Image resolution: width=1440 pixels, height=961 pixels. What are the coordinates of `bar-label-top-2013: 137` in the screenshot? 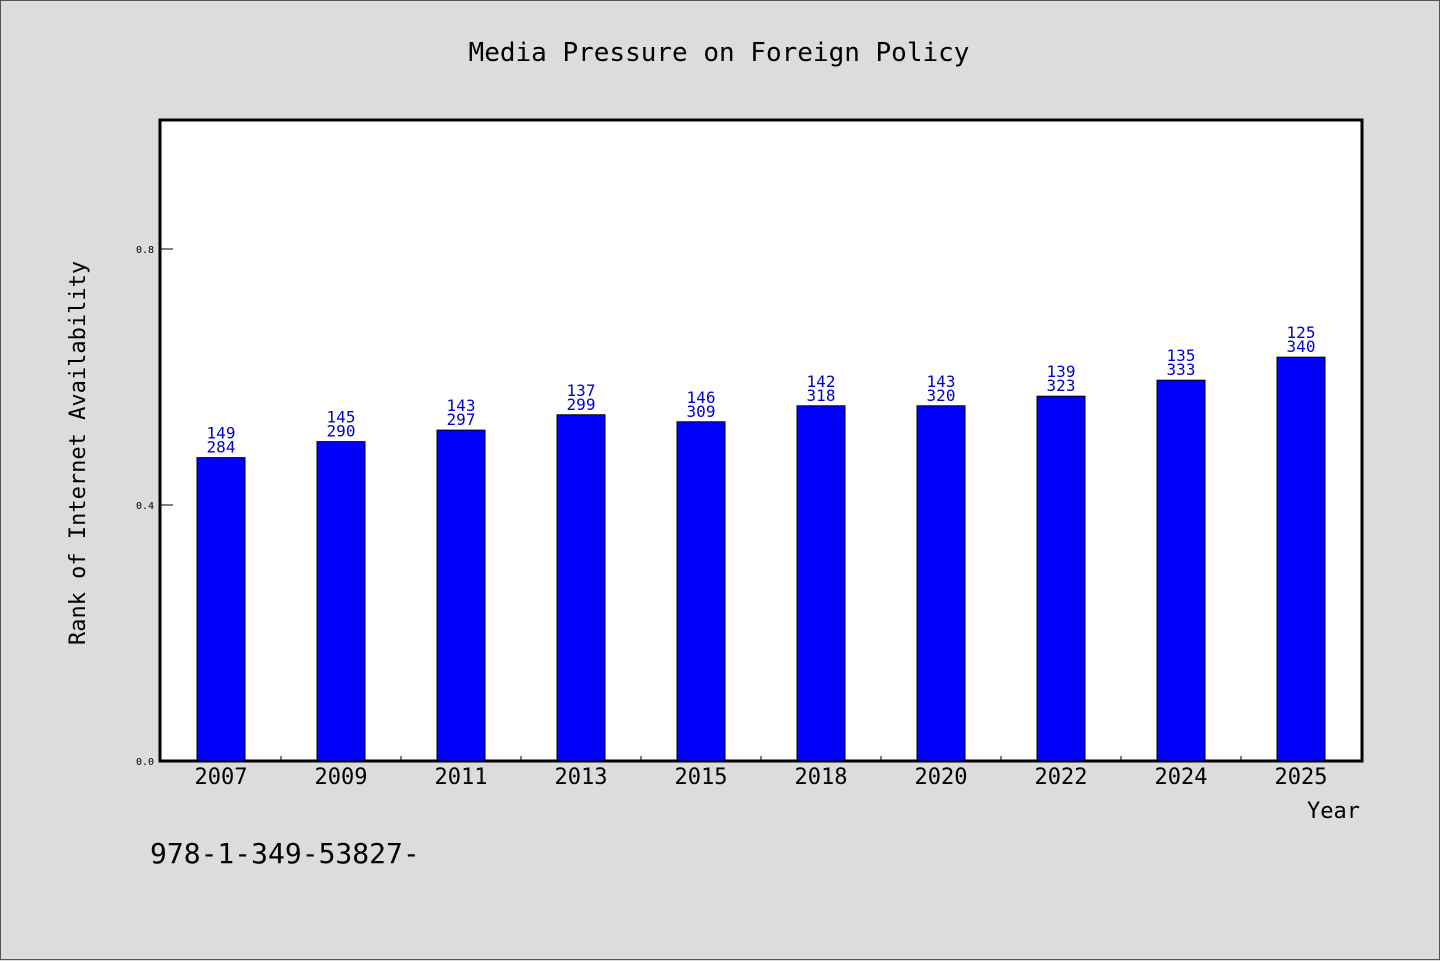 It's located at (581, 390).